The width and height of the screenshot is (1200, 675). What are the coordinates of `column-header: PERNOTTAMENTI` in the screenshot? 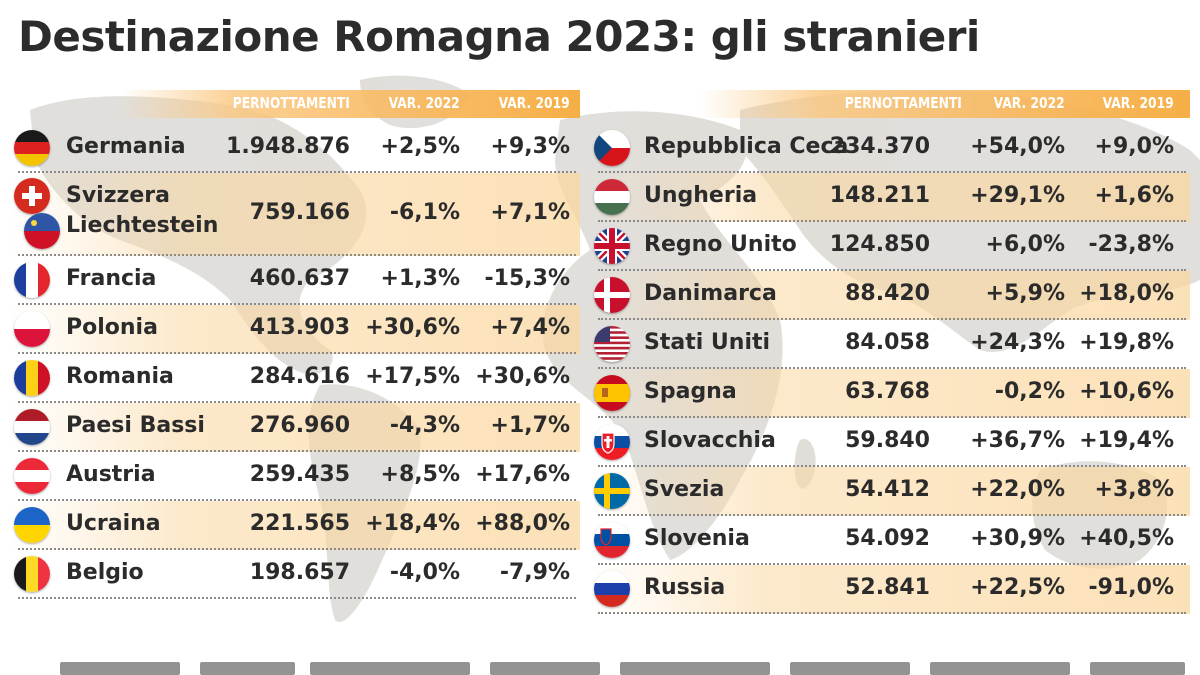 It's located at (291, 103).